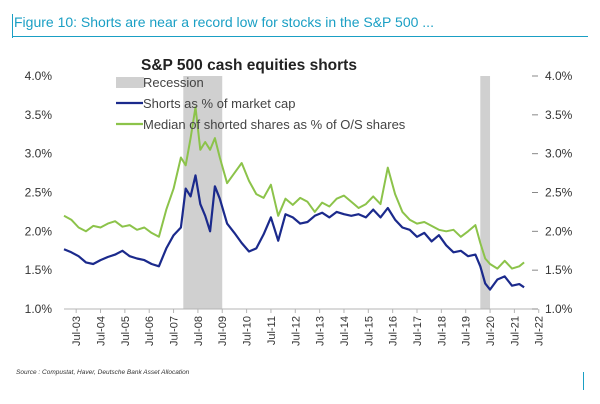 Image resolution: width=600 pixels, height=404 pixels. Describe the element at coordinates (249, 65) in the screenshot. I see `chart-title: S&P 500 cash equities shorts` at that location.